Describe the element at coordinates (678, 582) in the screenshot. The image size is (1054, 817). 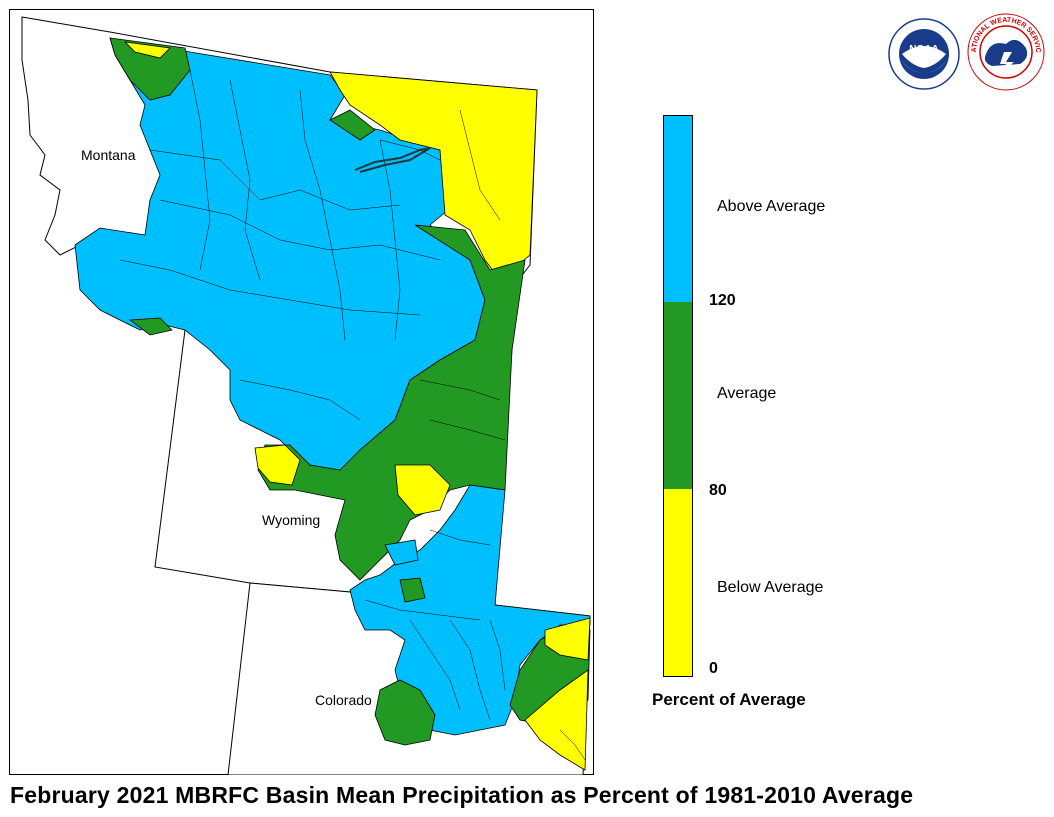
I see `legend-below-swatch` at that location.